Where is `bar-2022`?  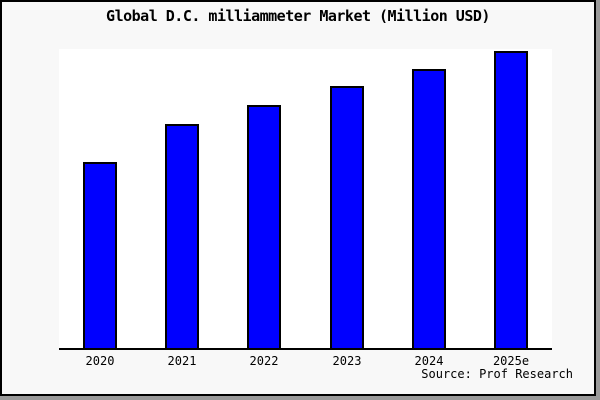 bar-2022 is located at coordinates (264, 227).